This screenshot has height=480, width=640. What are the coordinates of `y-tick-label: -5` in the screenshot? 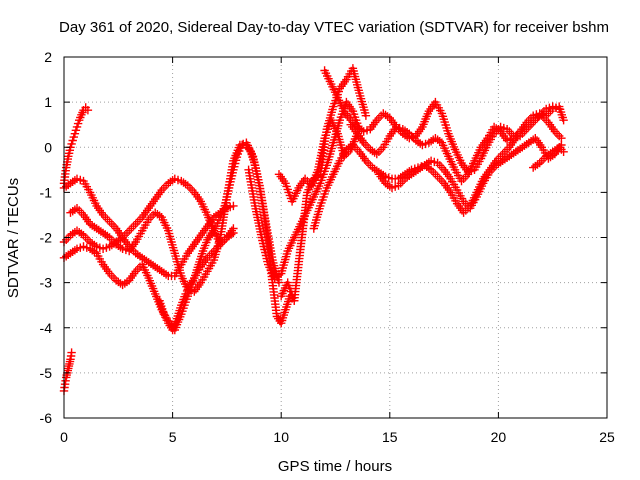 It's located at (46, 373).